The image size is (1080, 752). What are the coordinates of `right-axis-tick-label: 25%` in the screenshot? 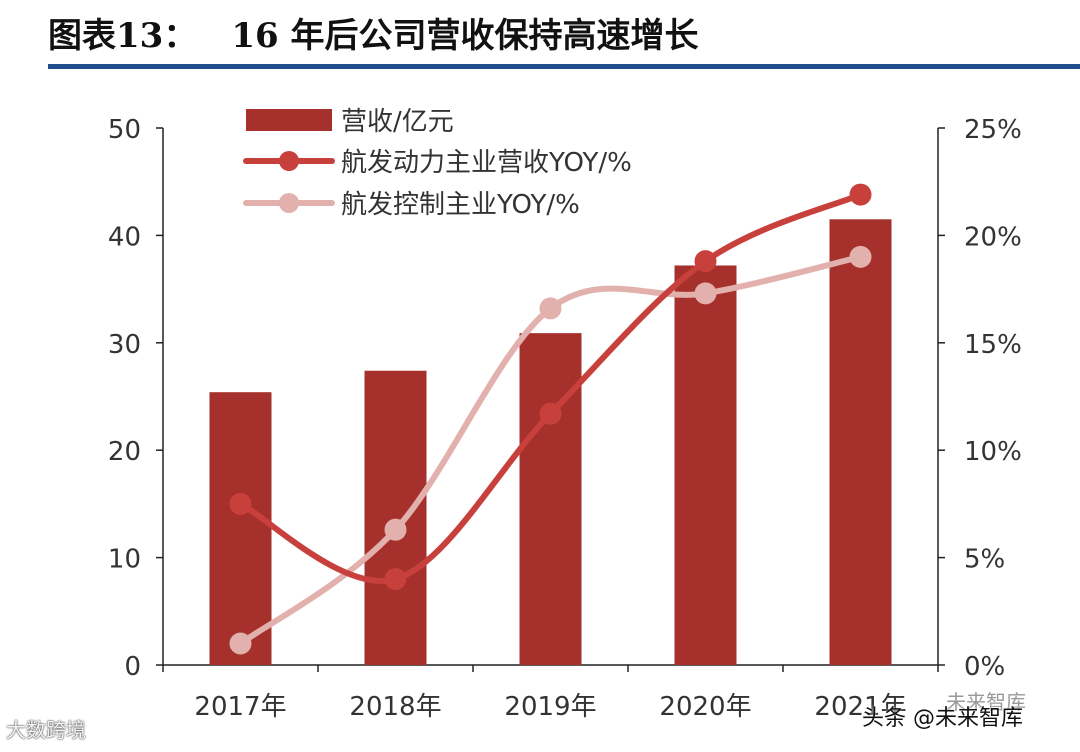 It's located at (993, 130).